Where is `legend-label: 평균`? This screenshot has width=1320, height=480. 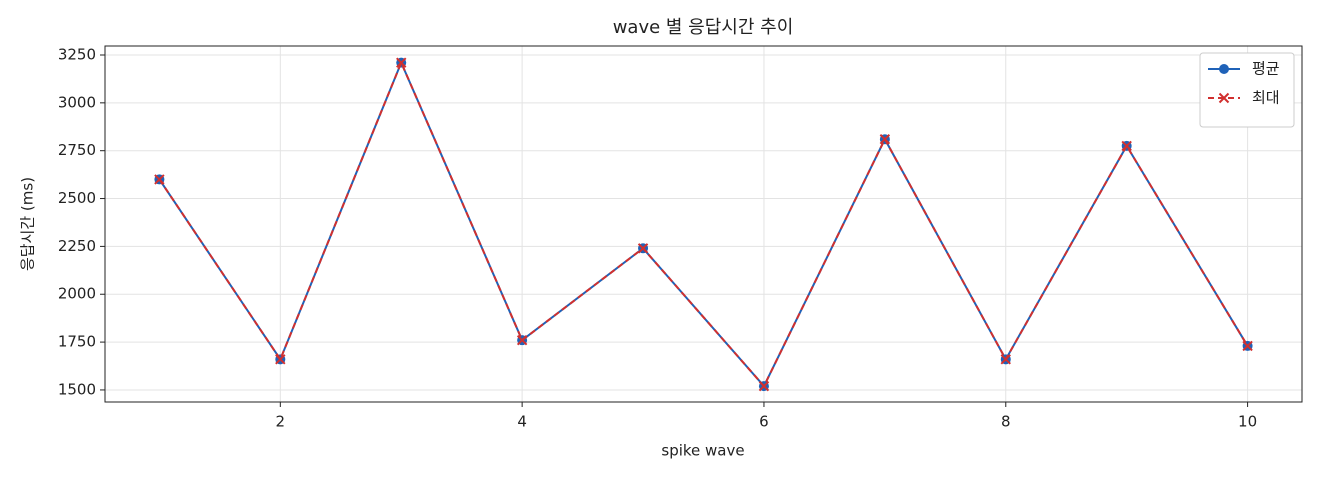
legend-label: 평균 is located at coordinates (1266, 69).